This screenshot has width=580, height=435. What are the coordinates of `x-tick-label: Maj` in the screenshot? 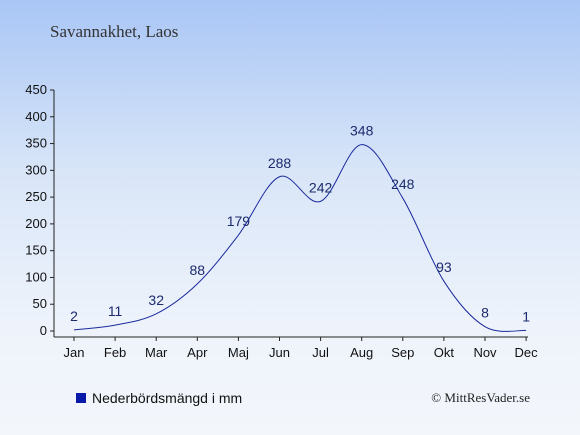 It's located at (238, 352).